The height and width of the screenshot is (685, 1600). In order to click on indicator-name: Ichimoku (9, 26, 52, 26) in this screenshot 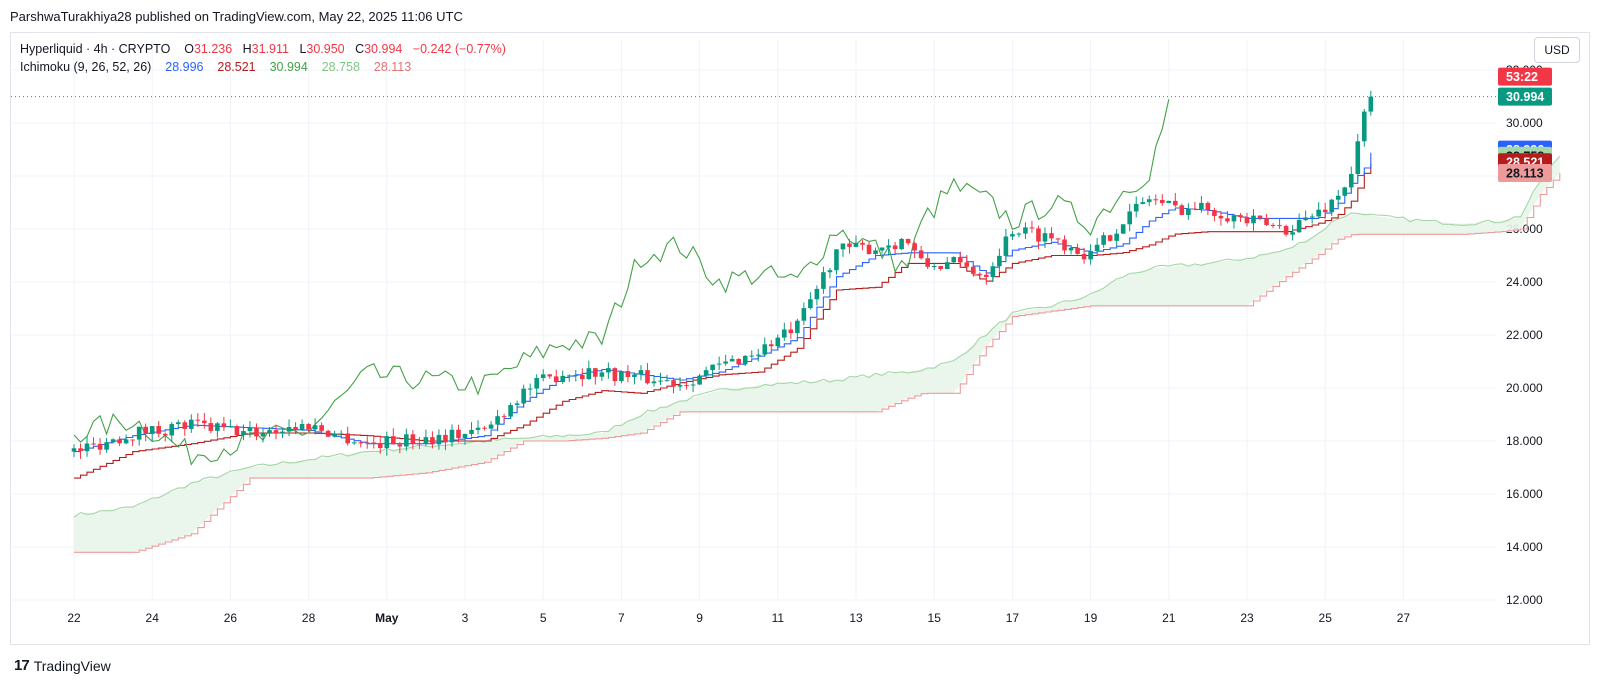, I will do `click(86, 67)`.